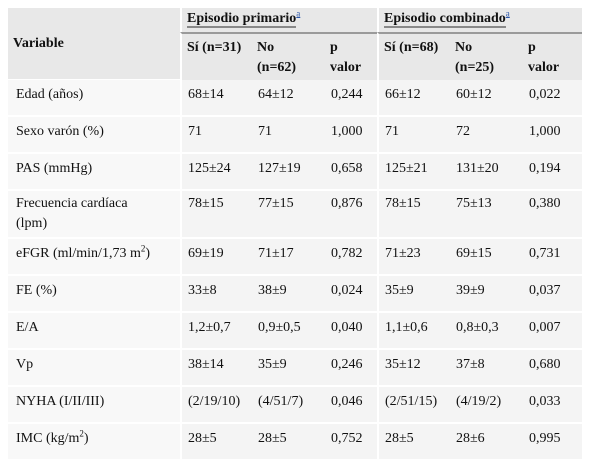 The width and height of the screenshot is (590, 461). What do you see at coordinates (351, 257) in the screenshot?
I see `cell-p1: 0,782` at bounding box center [351, 257].